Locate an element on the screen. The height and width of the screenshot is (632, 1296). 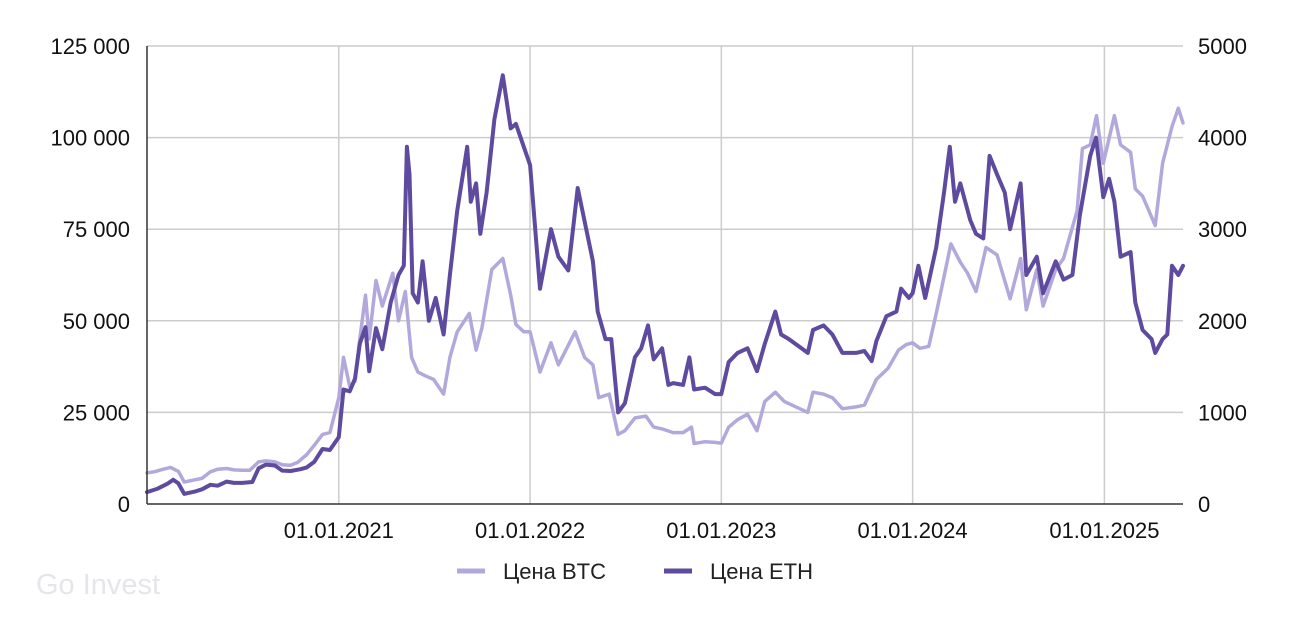
x-tick-label: 01.01.2021 is located at coordinates (339, 530).